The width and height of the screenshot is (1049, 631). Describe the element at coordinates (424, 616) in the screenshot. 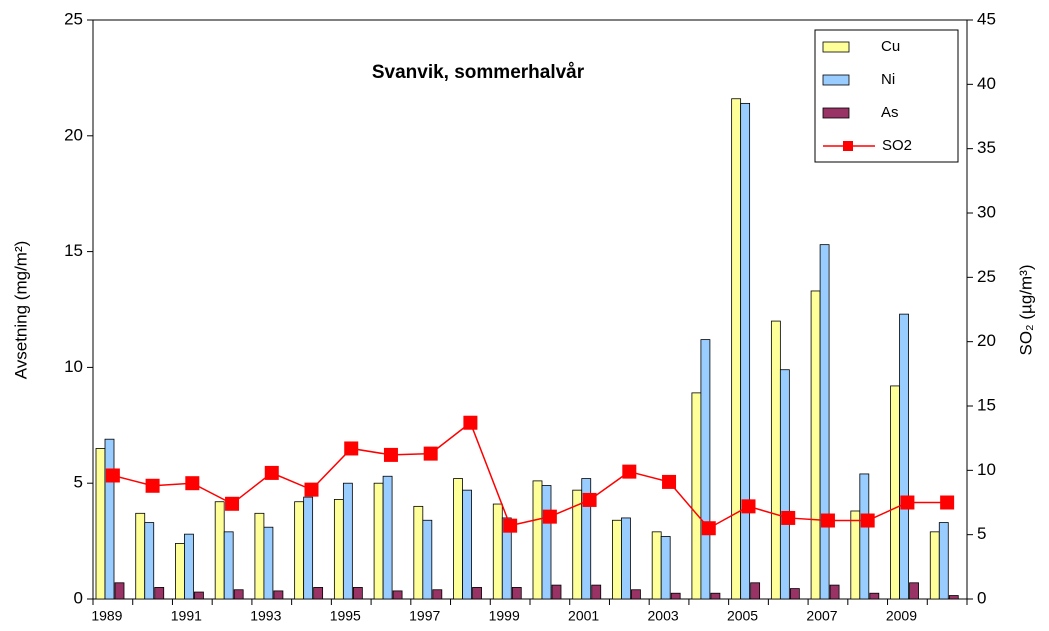

I see `x-tick-label: 1997` at that location.